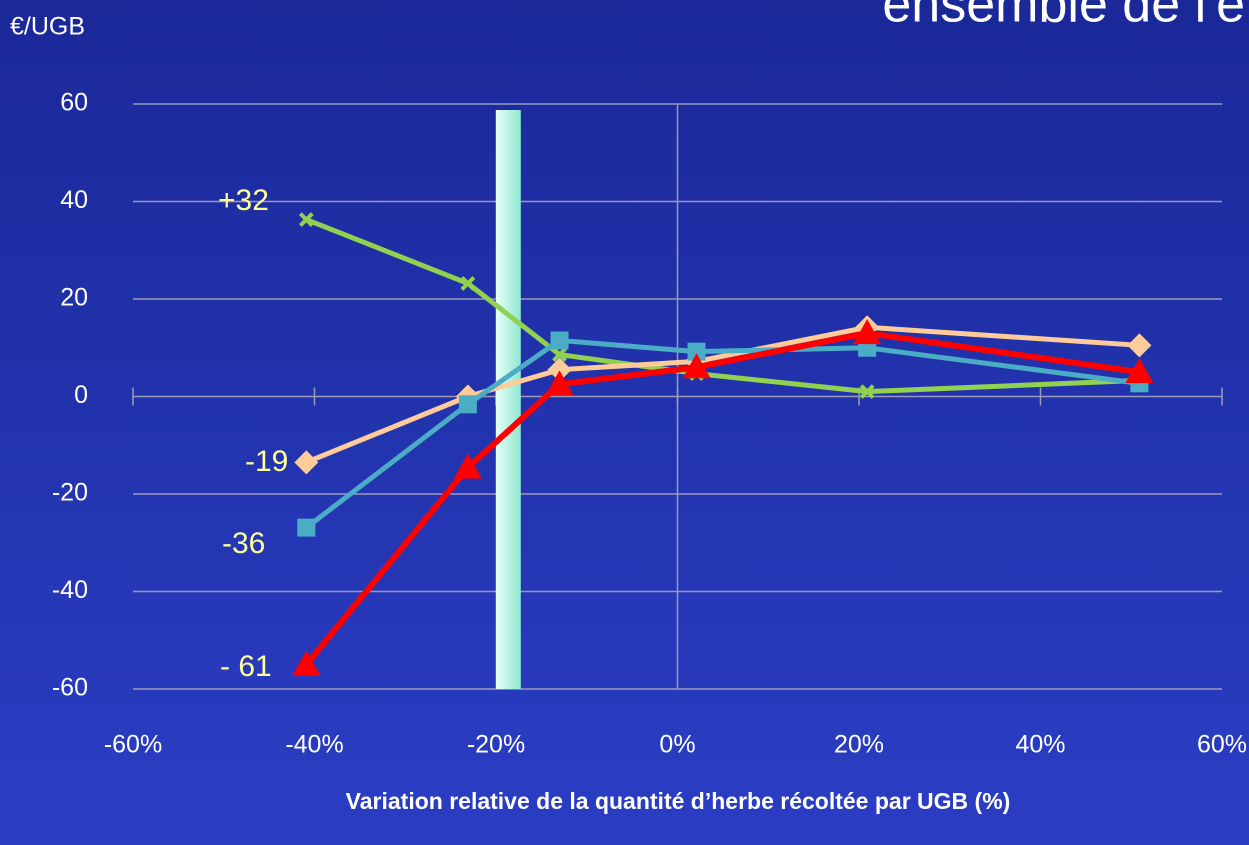  Describe the element at coordinates (1222, 745) in the screenshot. I see `x-tick-label: 60%` at that location.